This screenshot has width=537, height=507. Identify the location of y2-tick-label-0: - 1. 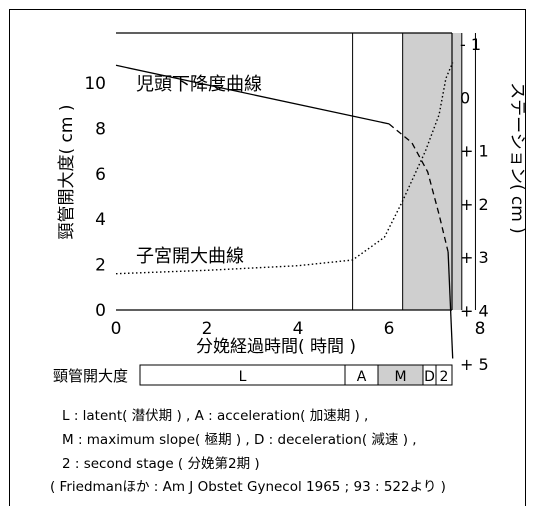
(470, 44).